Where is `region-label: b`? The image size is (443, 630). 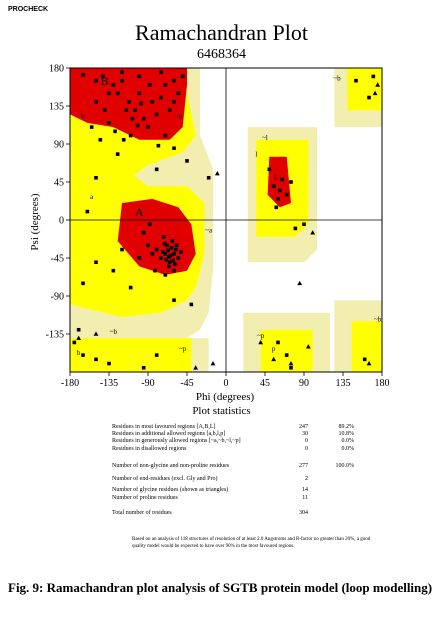 region-label: b is located at coordinates (79, 353).